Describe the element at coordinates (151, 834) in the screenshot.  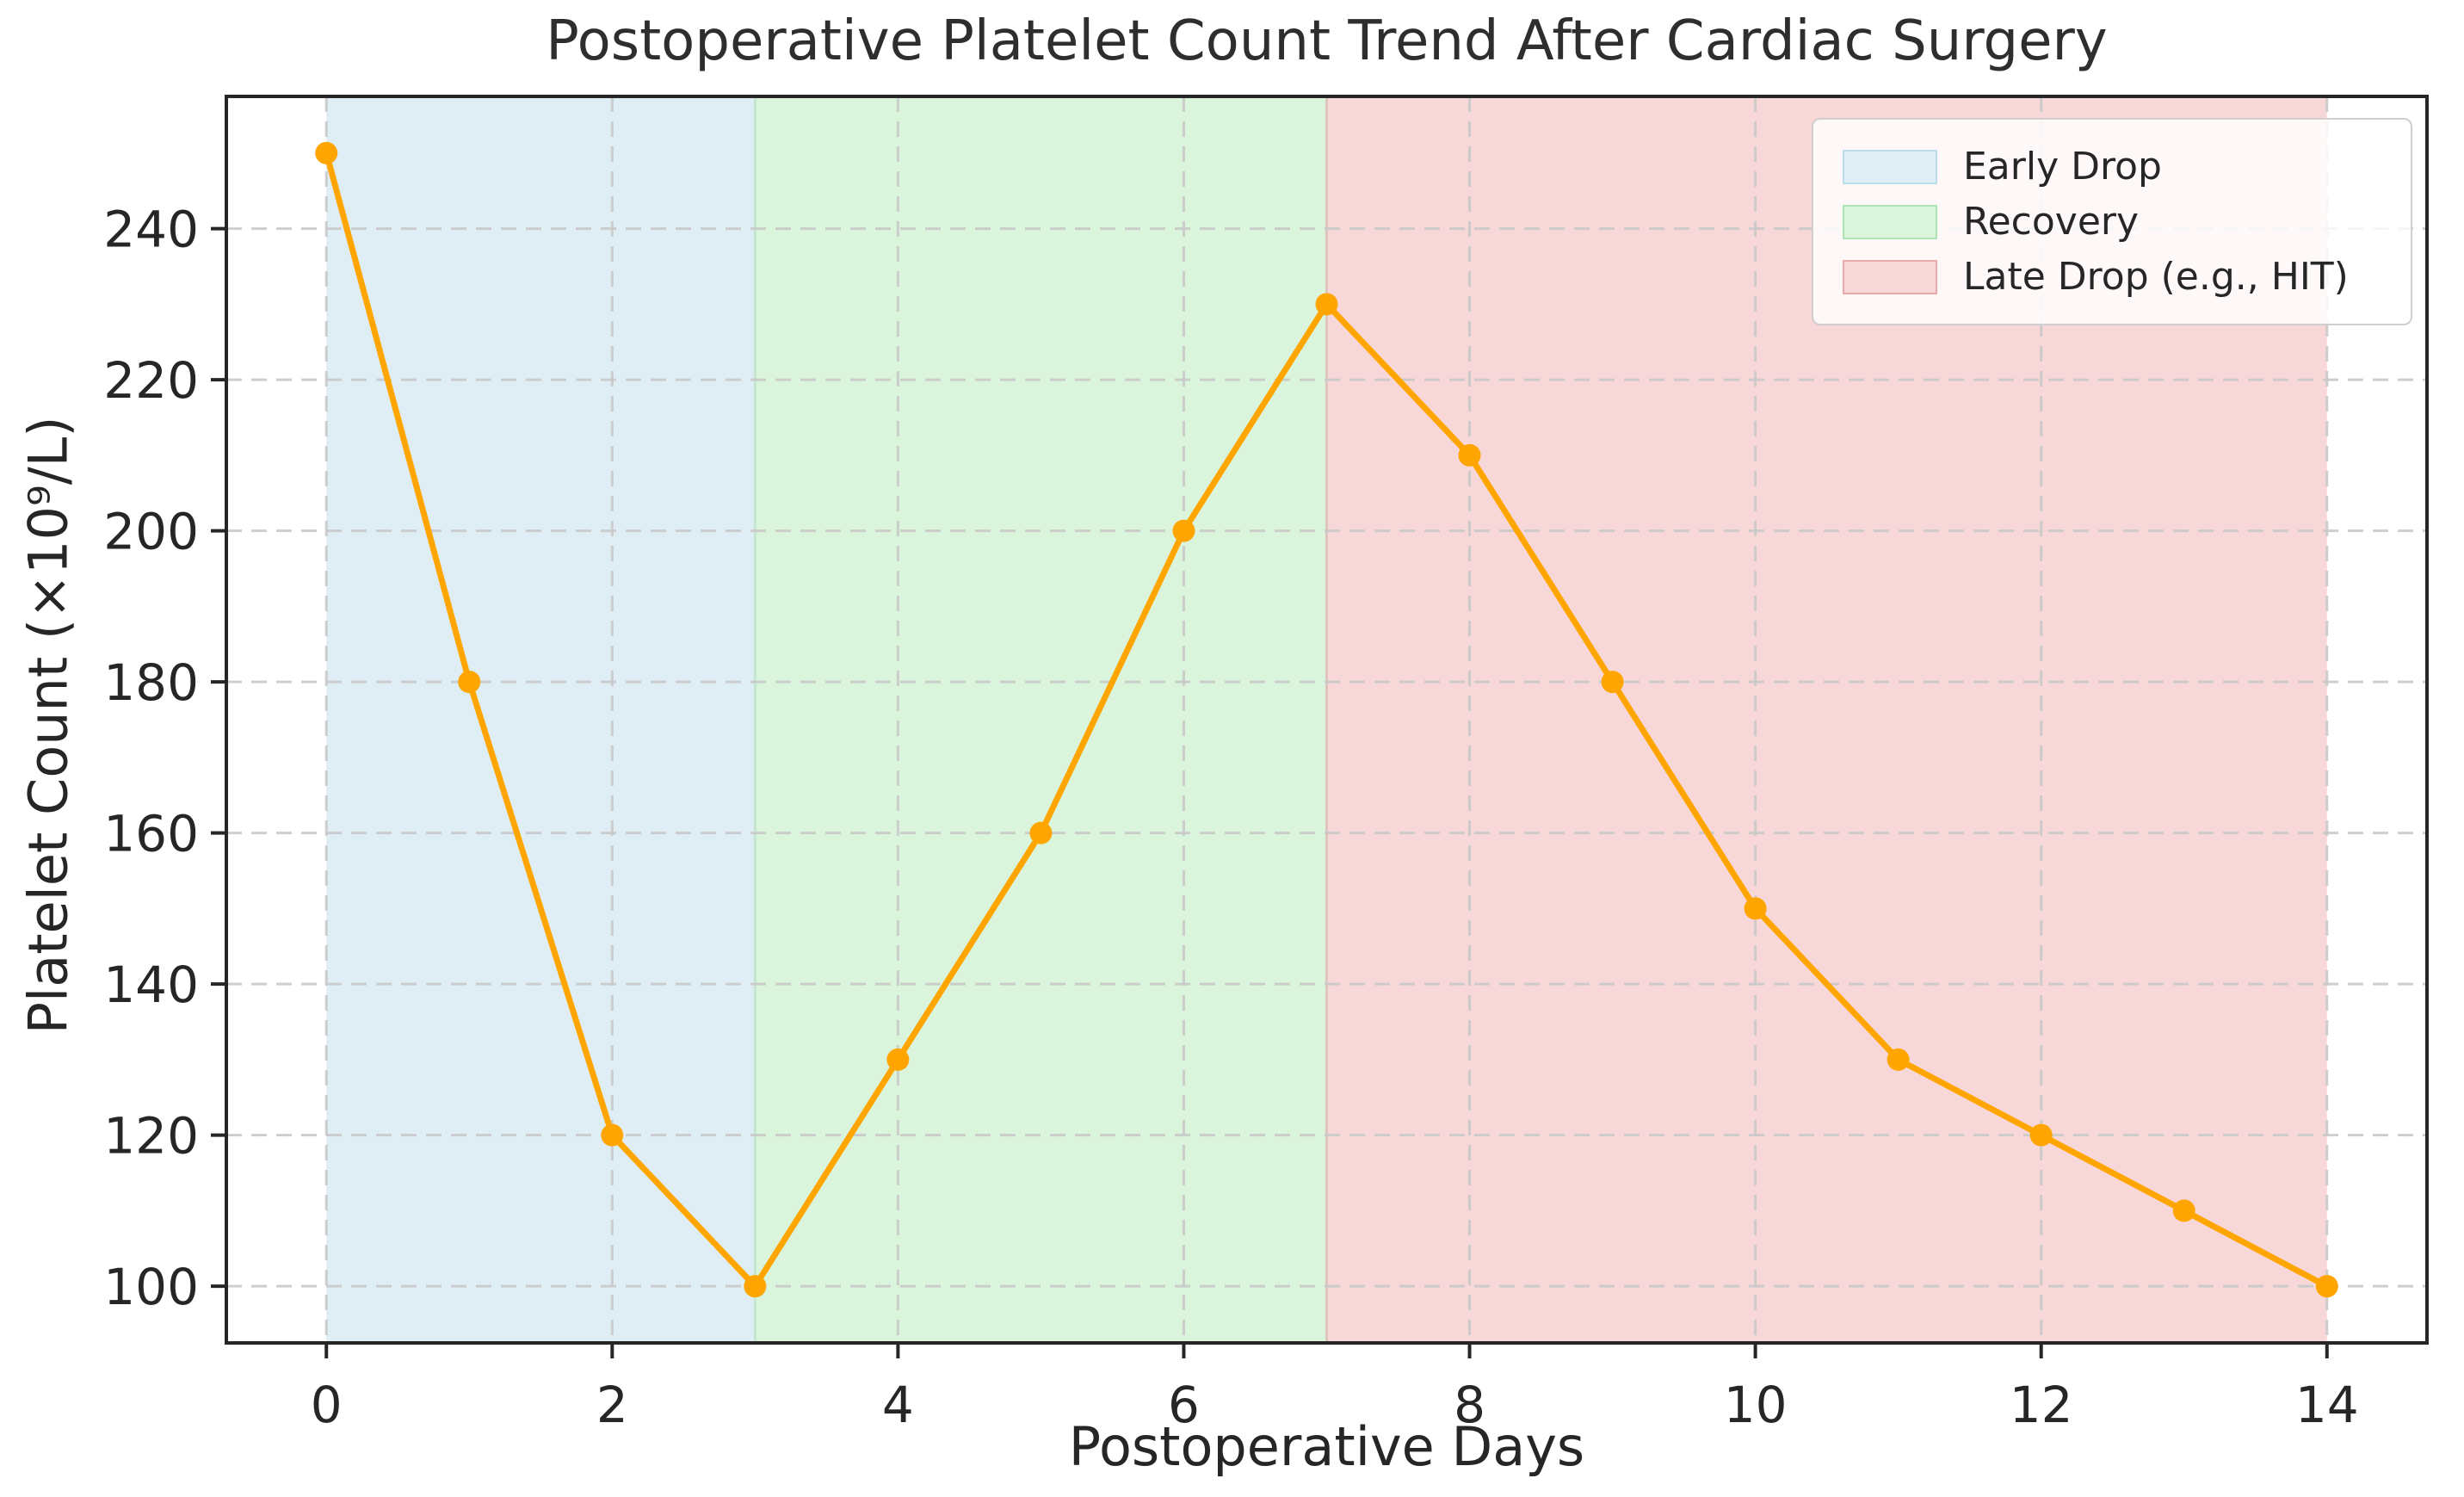
I see `y-tick-label: 160` at that location.